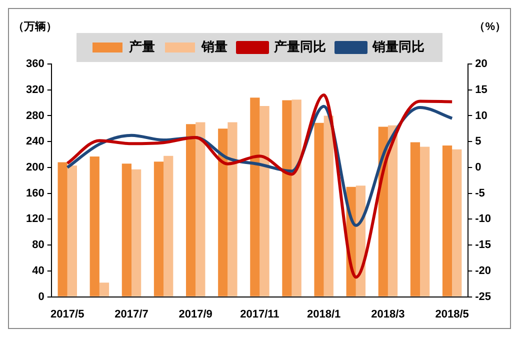 The height and width of the screenshot is (339, 521). I want to click on legend-label: 销量, so click(214, 46).